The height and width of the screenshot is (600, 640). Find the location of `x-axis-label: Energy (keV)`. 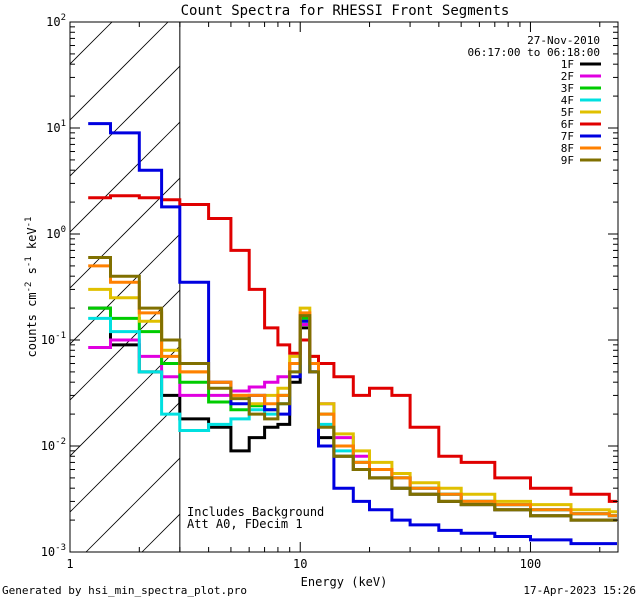

x-axis-label: Energy (keV) is located at coordinates (344, 582).